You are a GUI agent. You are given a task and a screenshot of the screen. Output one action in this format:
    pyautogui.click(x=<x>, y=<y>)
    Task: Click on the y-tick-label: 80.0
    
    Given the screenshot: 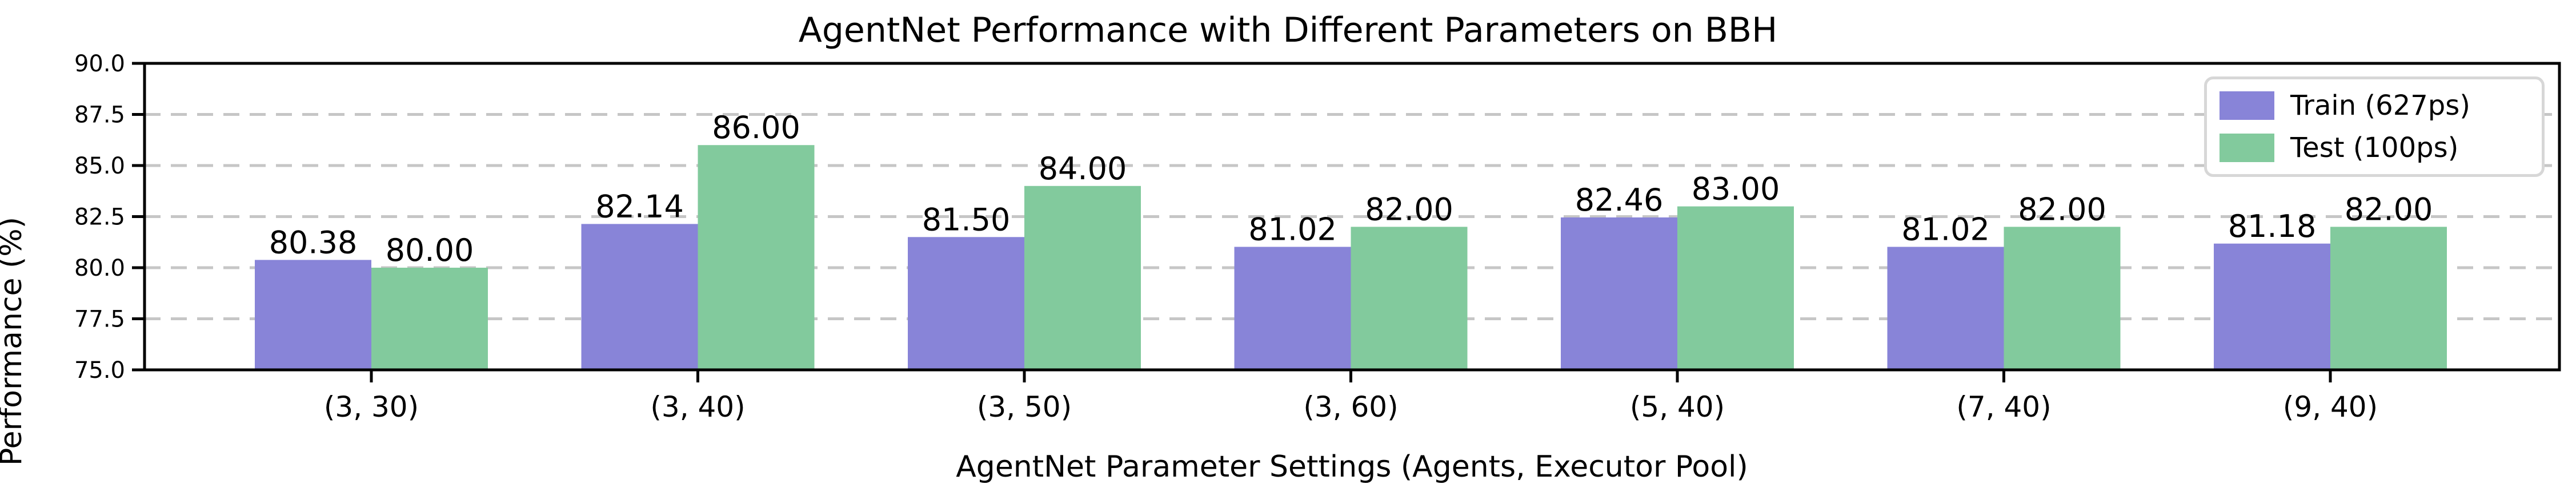 What is the action you would take?
    pyautogui.click(x=99, y=268)
    